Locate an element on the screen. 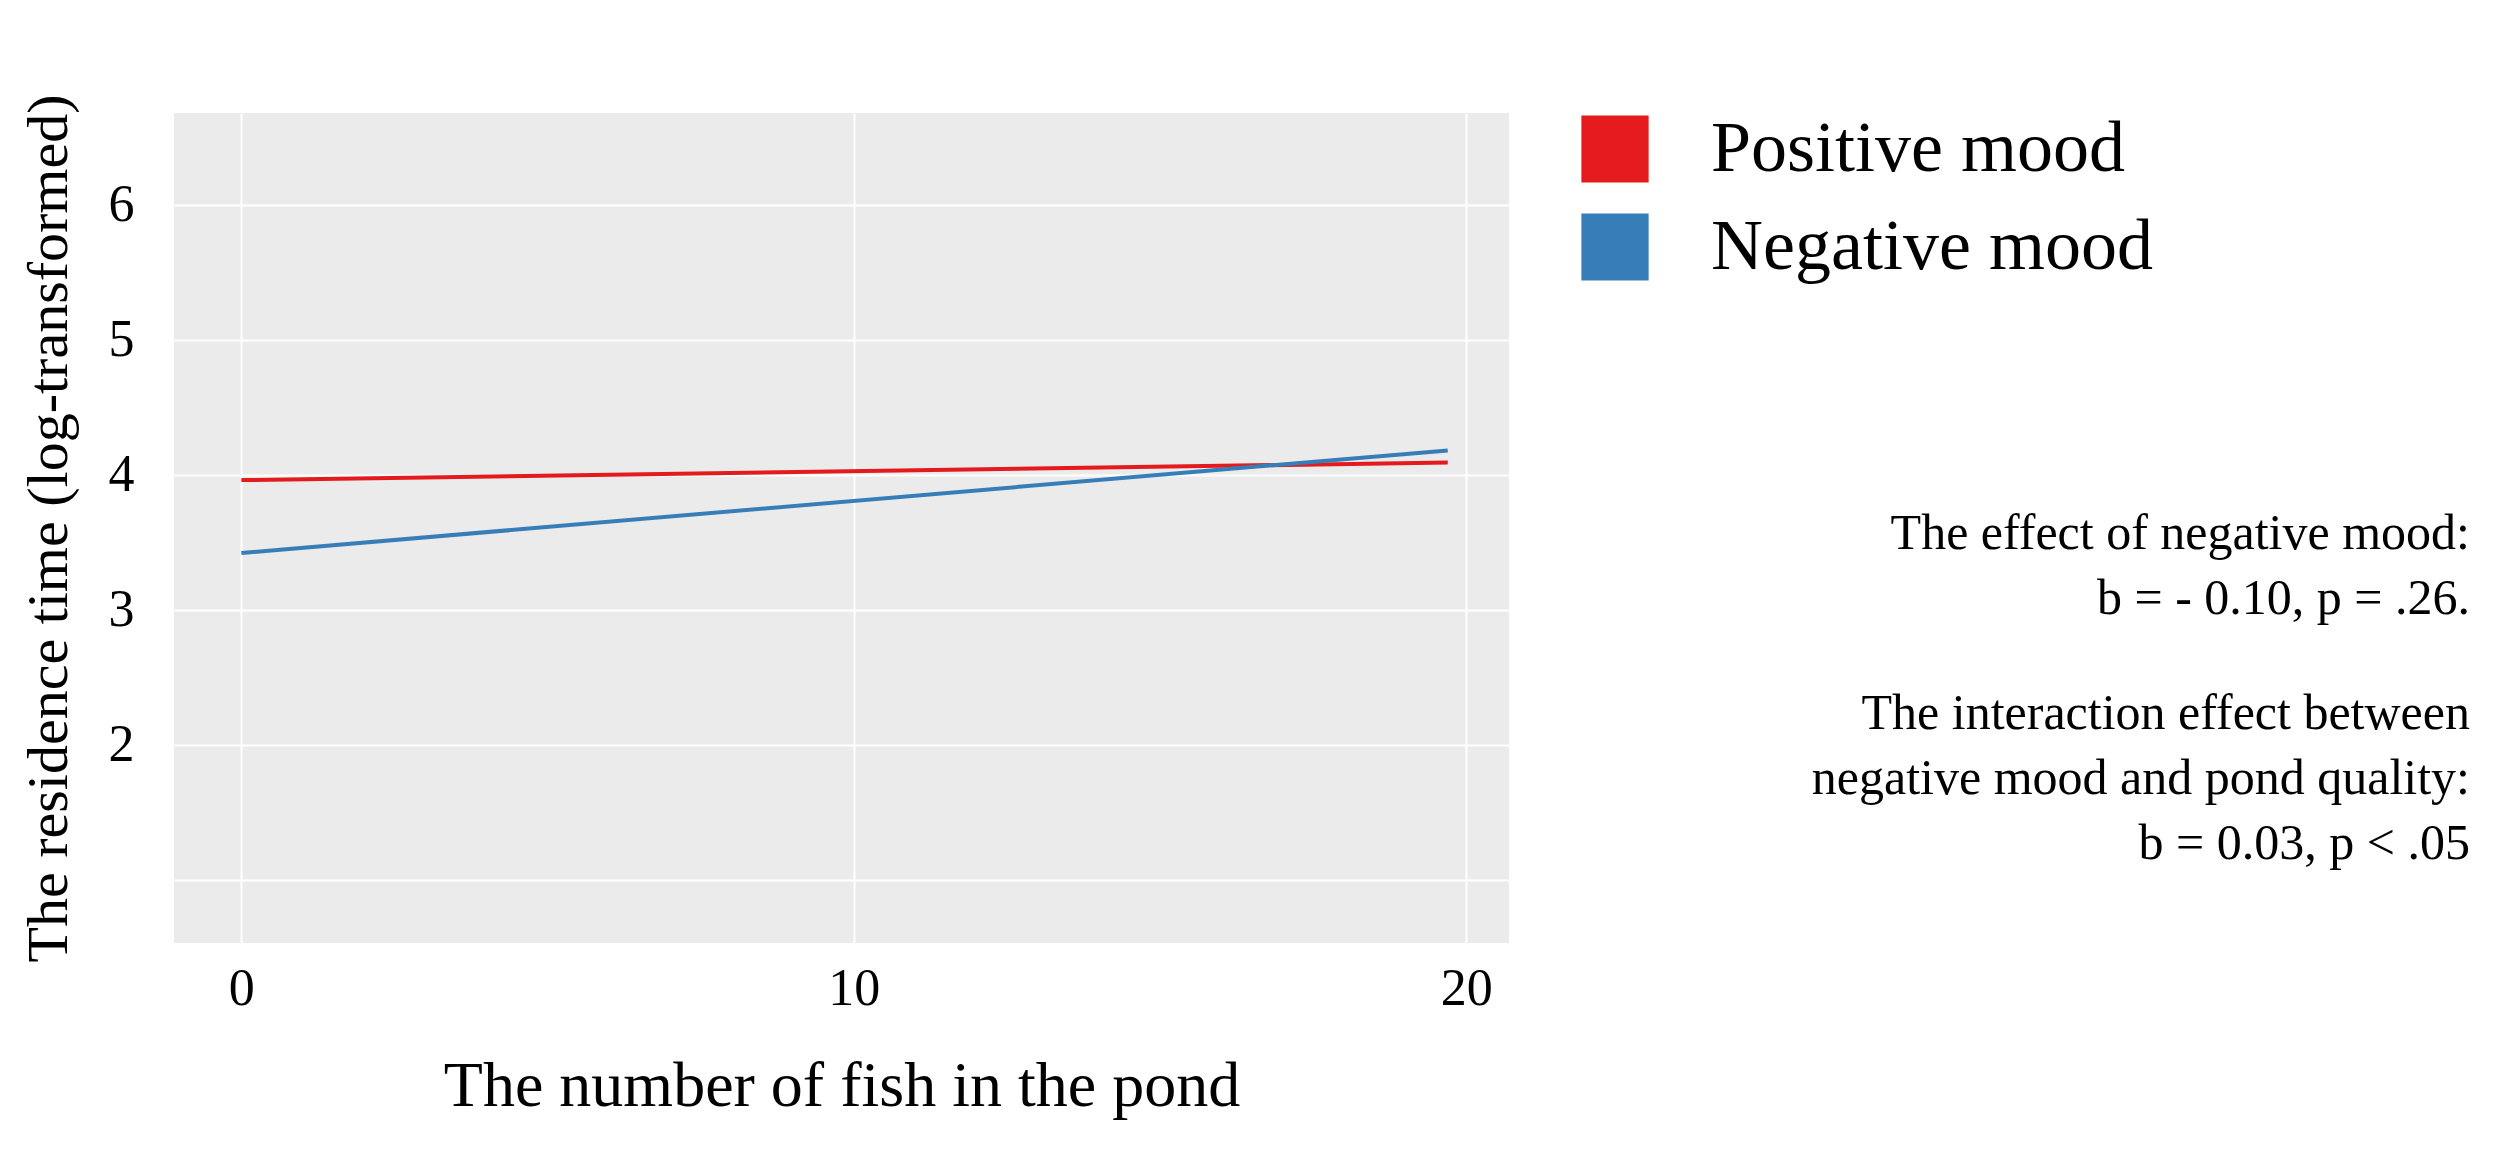 The height and width of the screenshot is (1152, 2502). y-tick-label: 6 is located at coordinates (121, 204).